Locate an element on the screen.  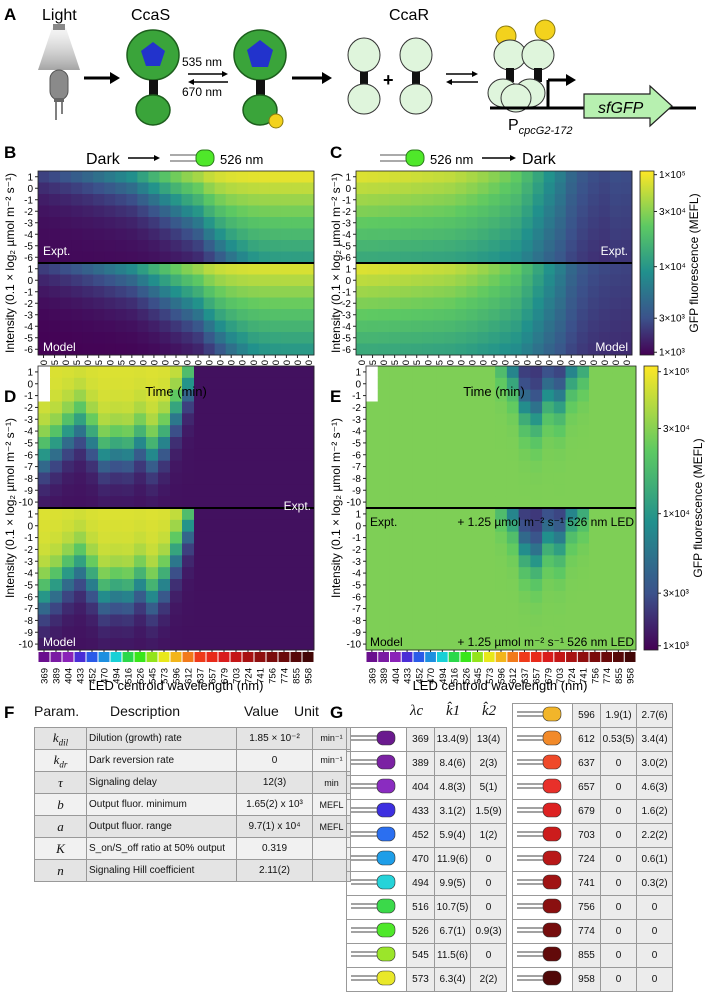
panel-c-title-526: 526 nm is located at coordinates (451, 159).